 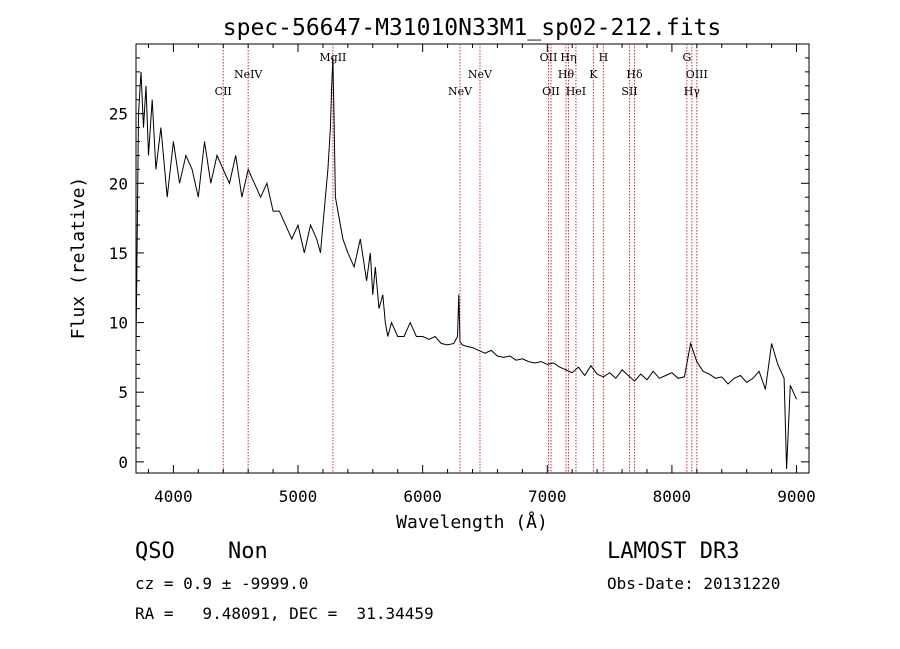 I want to click on line-label-5: OII, so click(x=549, y=57).